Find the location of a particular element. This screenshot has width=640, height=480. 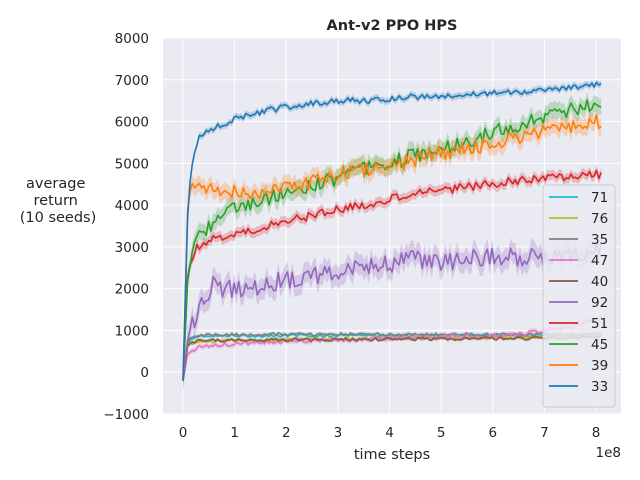

y-tick-label: 4000 is located at coordinates (132, 206).